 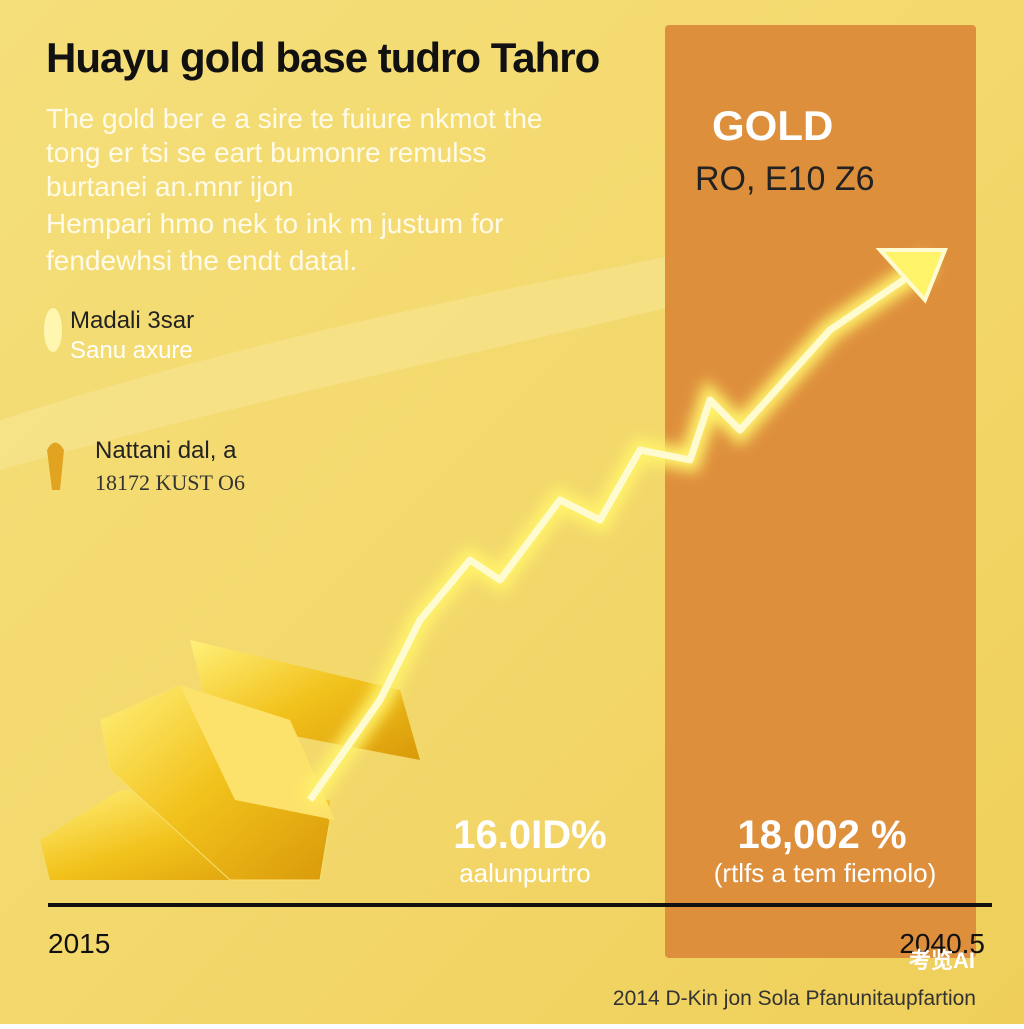 What do you see at coordinates (170, 482) in the screenshot?
I see `legend-sublabel: 18172 KUST O6` at bounding box center [170, 482].